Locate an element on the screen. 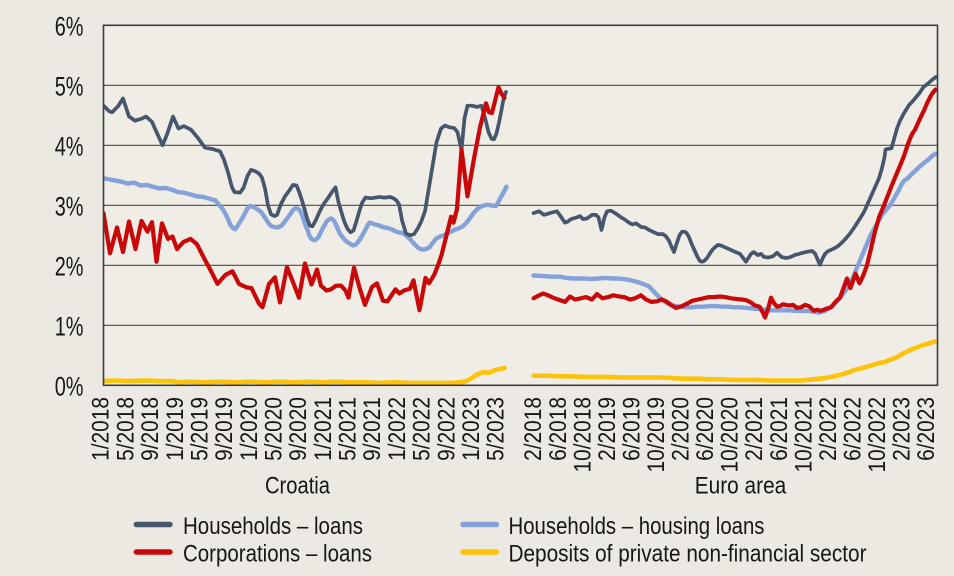  svg-text: 1/2023 is located at coordinates (471, 429).